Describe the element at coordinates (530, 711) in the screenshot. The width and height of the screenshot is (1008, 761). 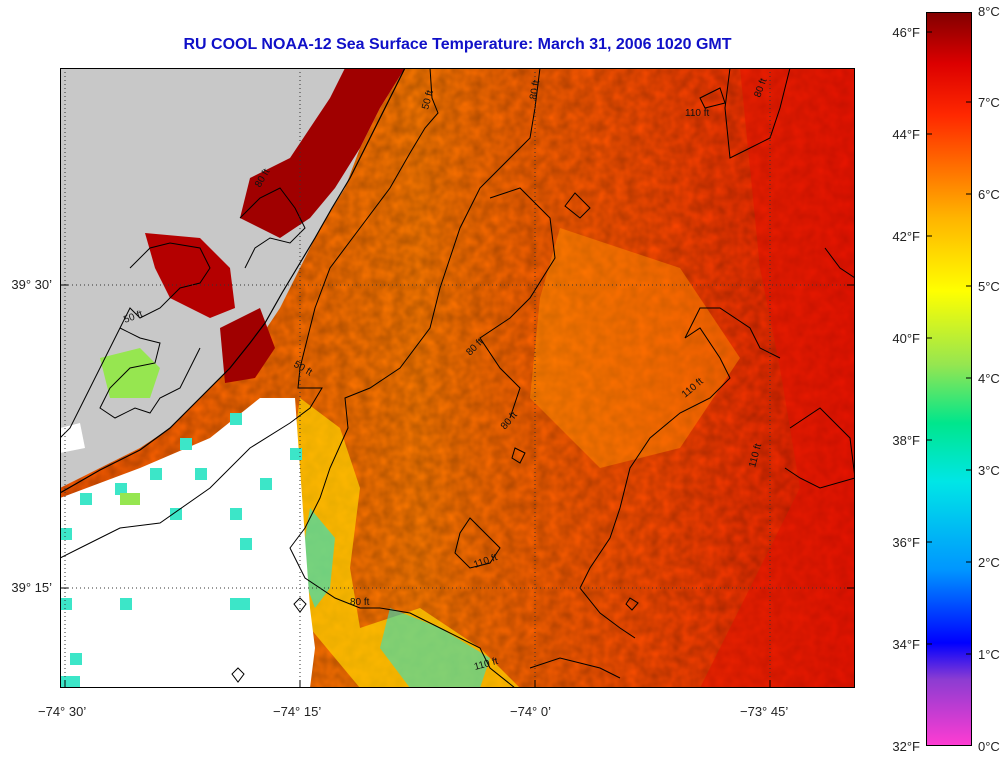
I see `lon-label: −74° 0’` at that location.